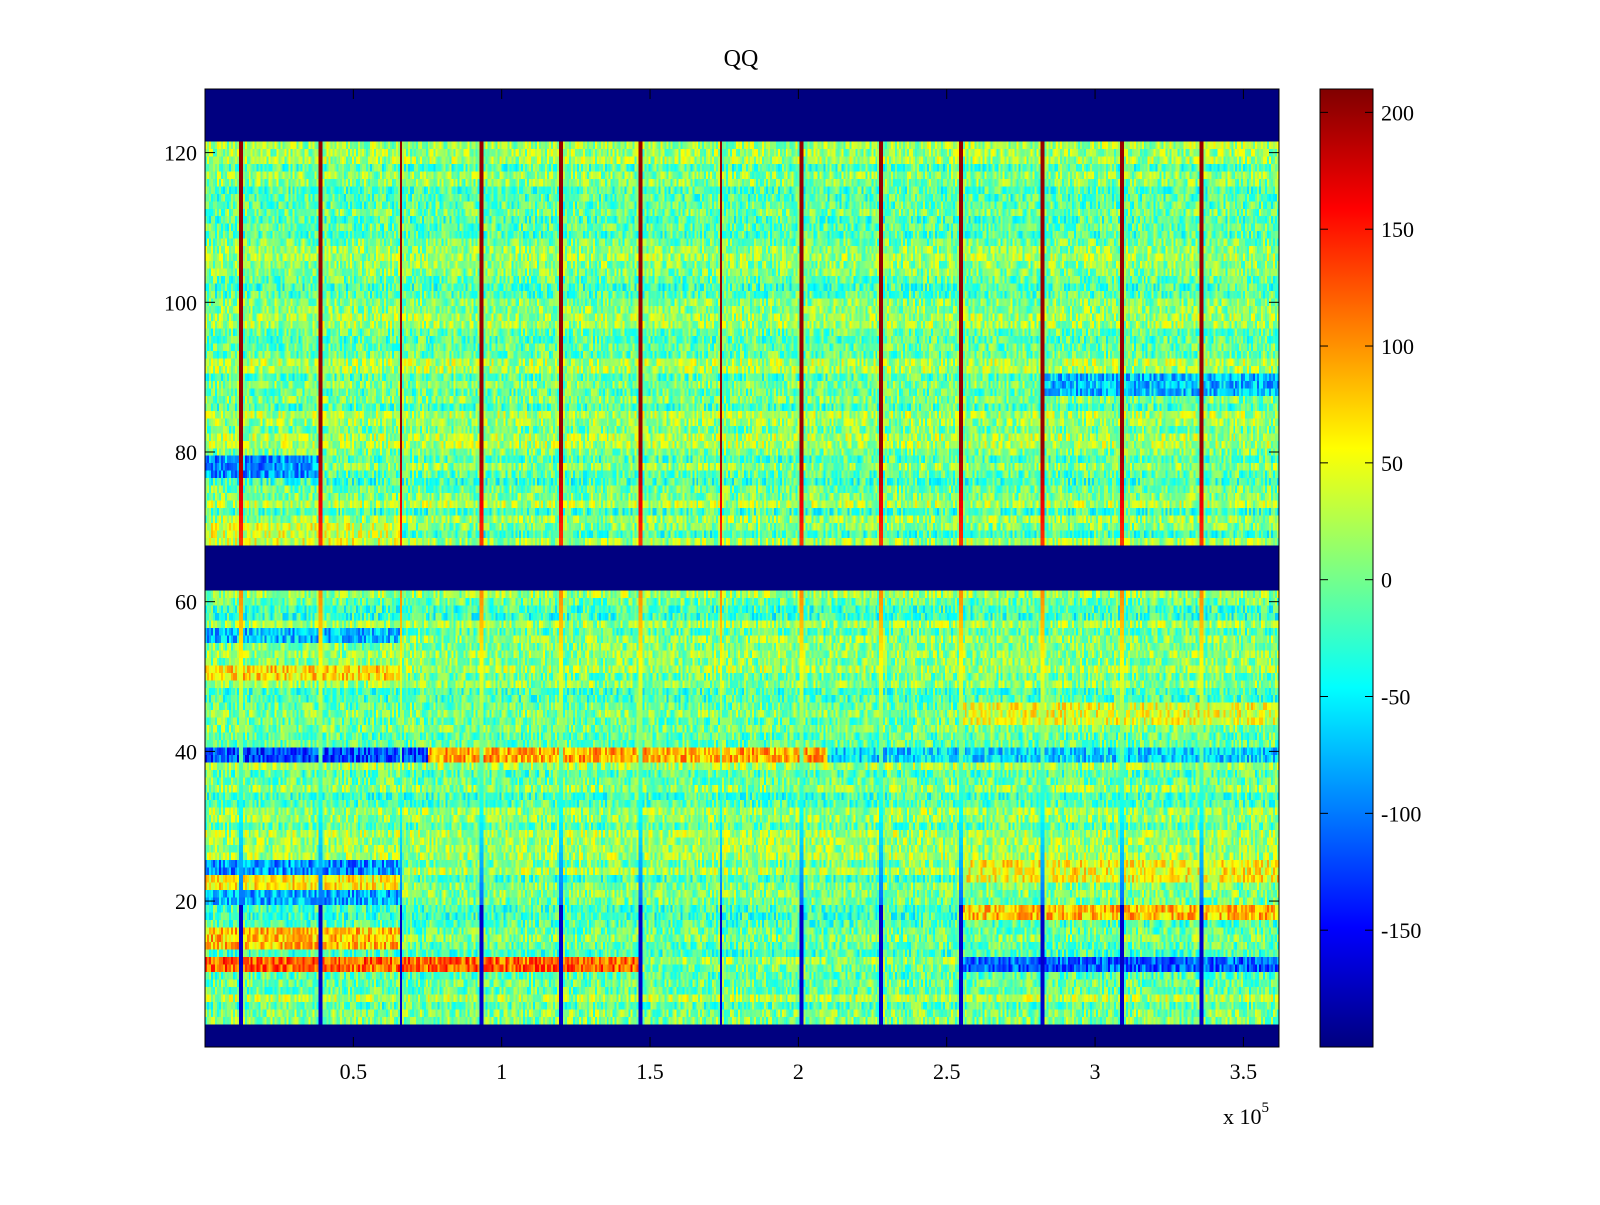 This screenshot has width=1600, height=1205. What do you see at coordinates (354, 1071) in the screenshot?
I see `x-tick-label: 0.5` at bounding box center [354, 1071].